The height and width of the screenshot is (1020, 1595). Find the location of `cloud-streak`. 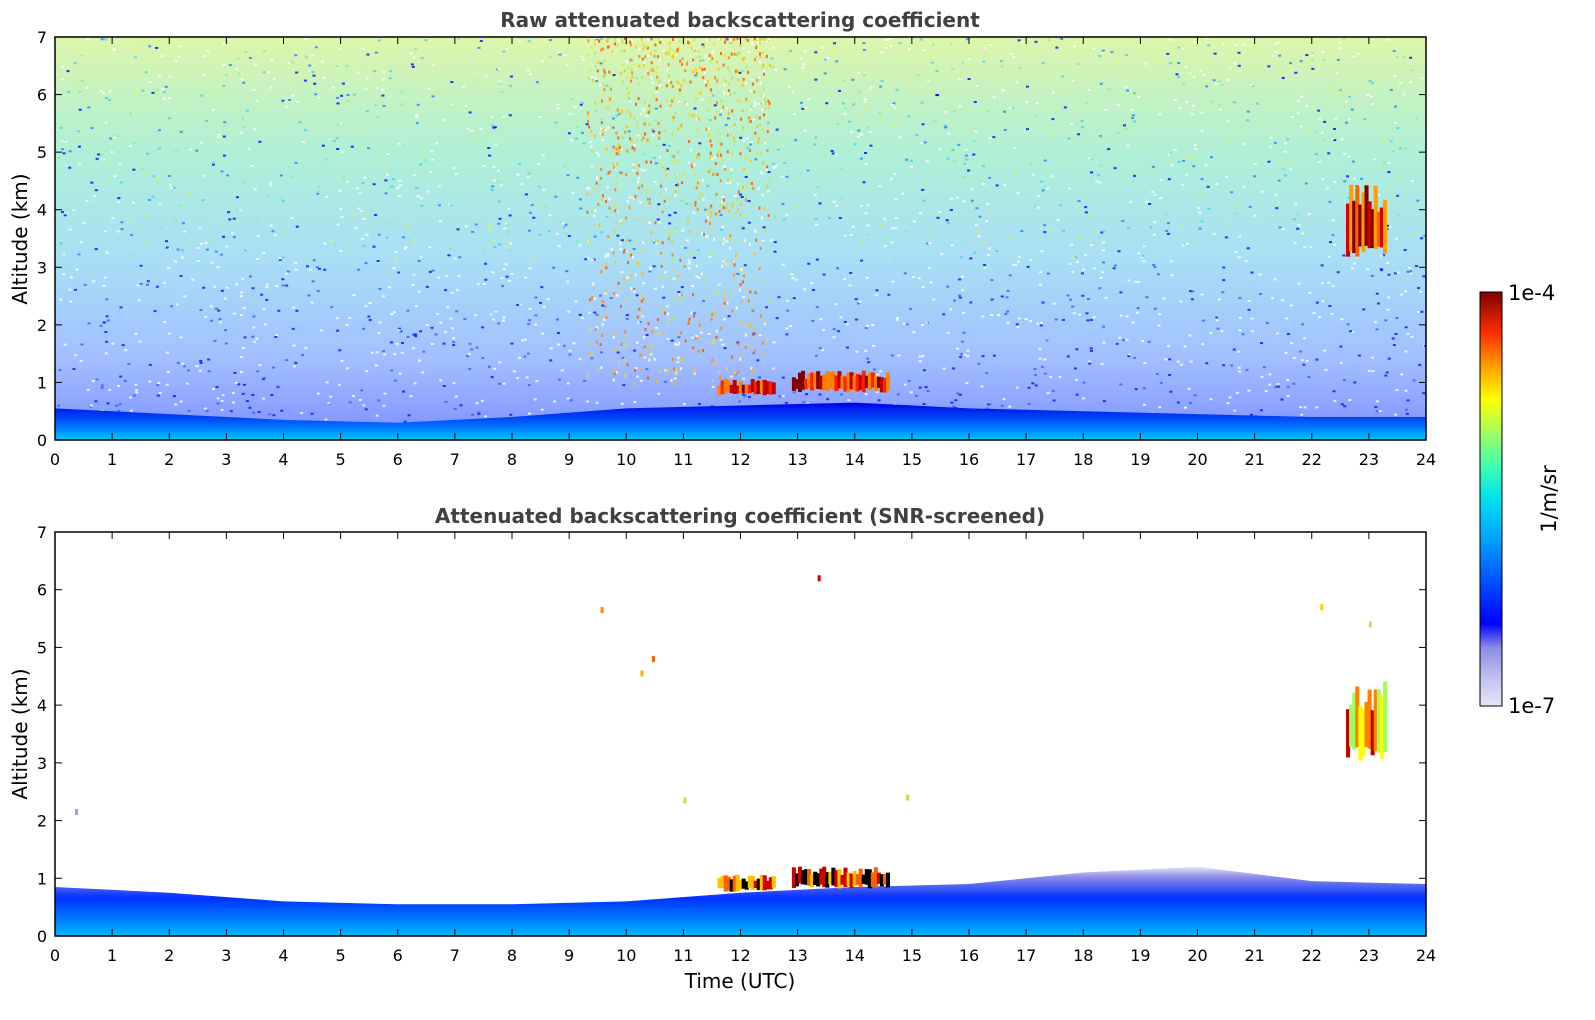

cloud-streak is located at coordinates (755, 884).